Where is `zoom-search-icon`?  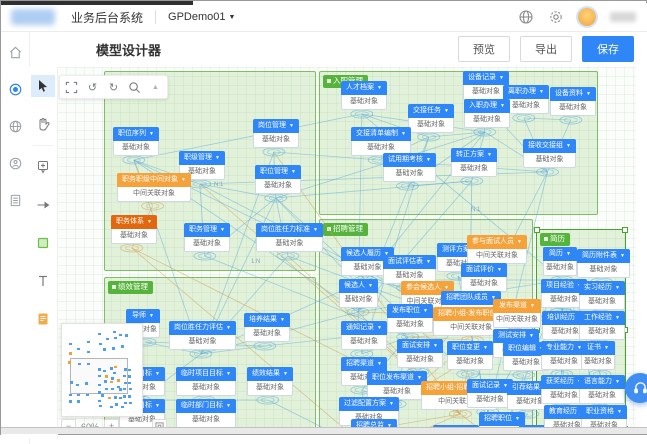 zoom-search-icon is located at coordinates (134, 87).